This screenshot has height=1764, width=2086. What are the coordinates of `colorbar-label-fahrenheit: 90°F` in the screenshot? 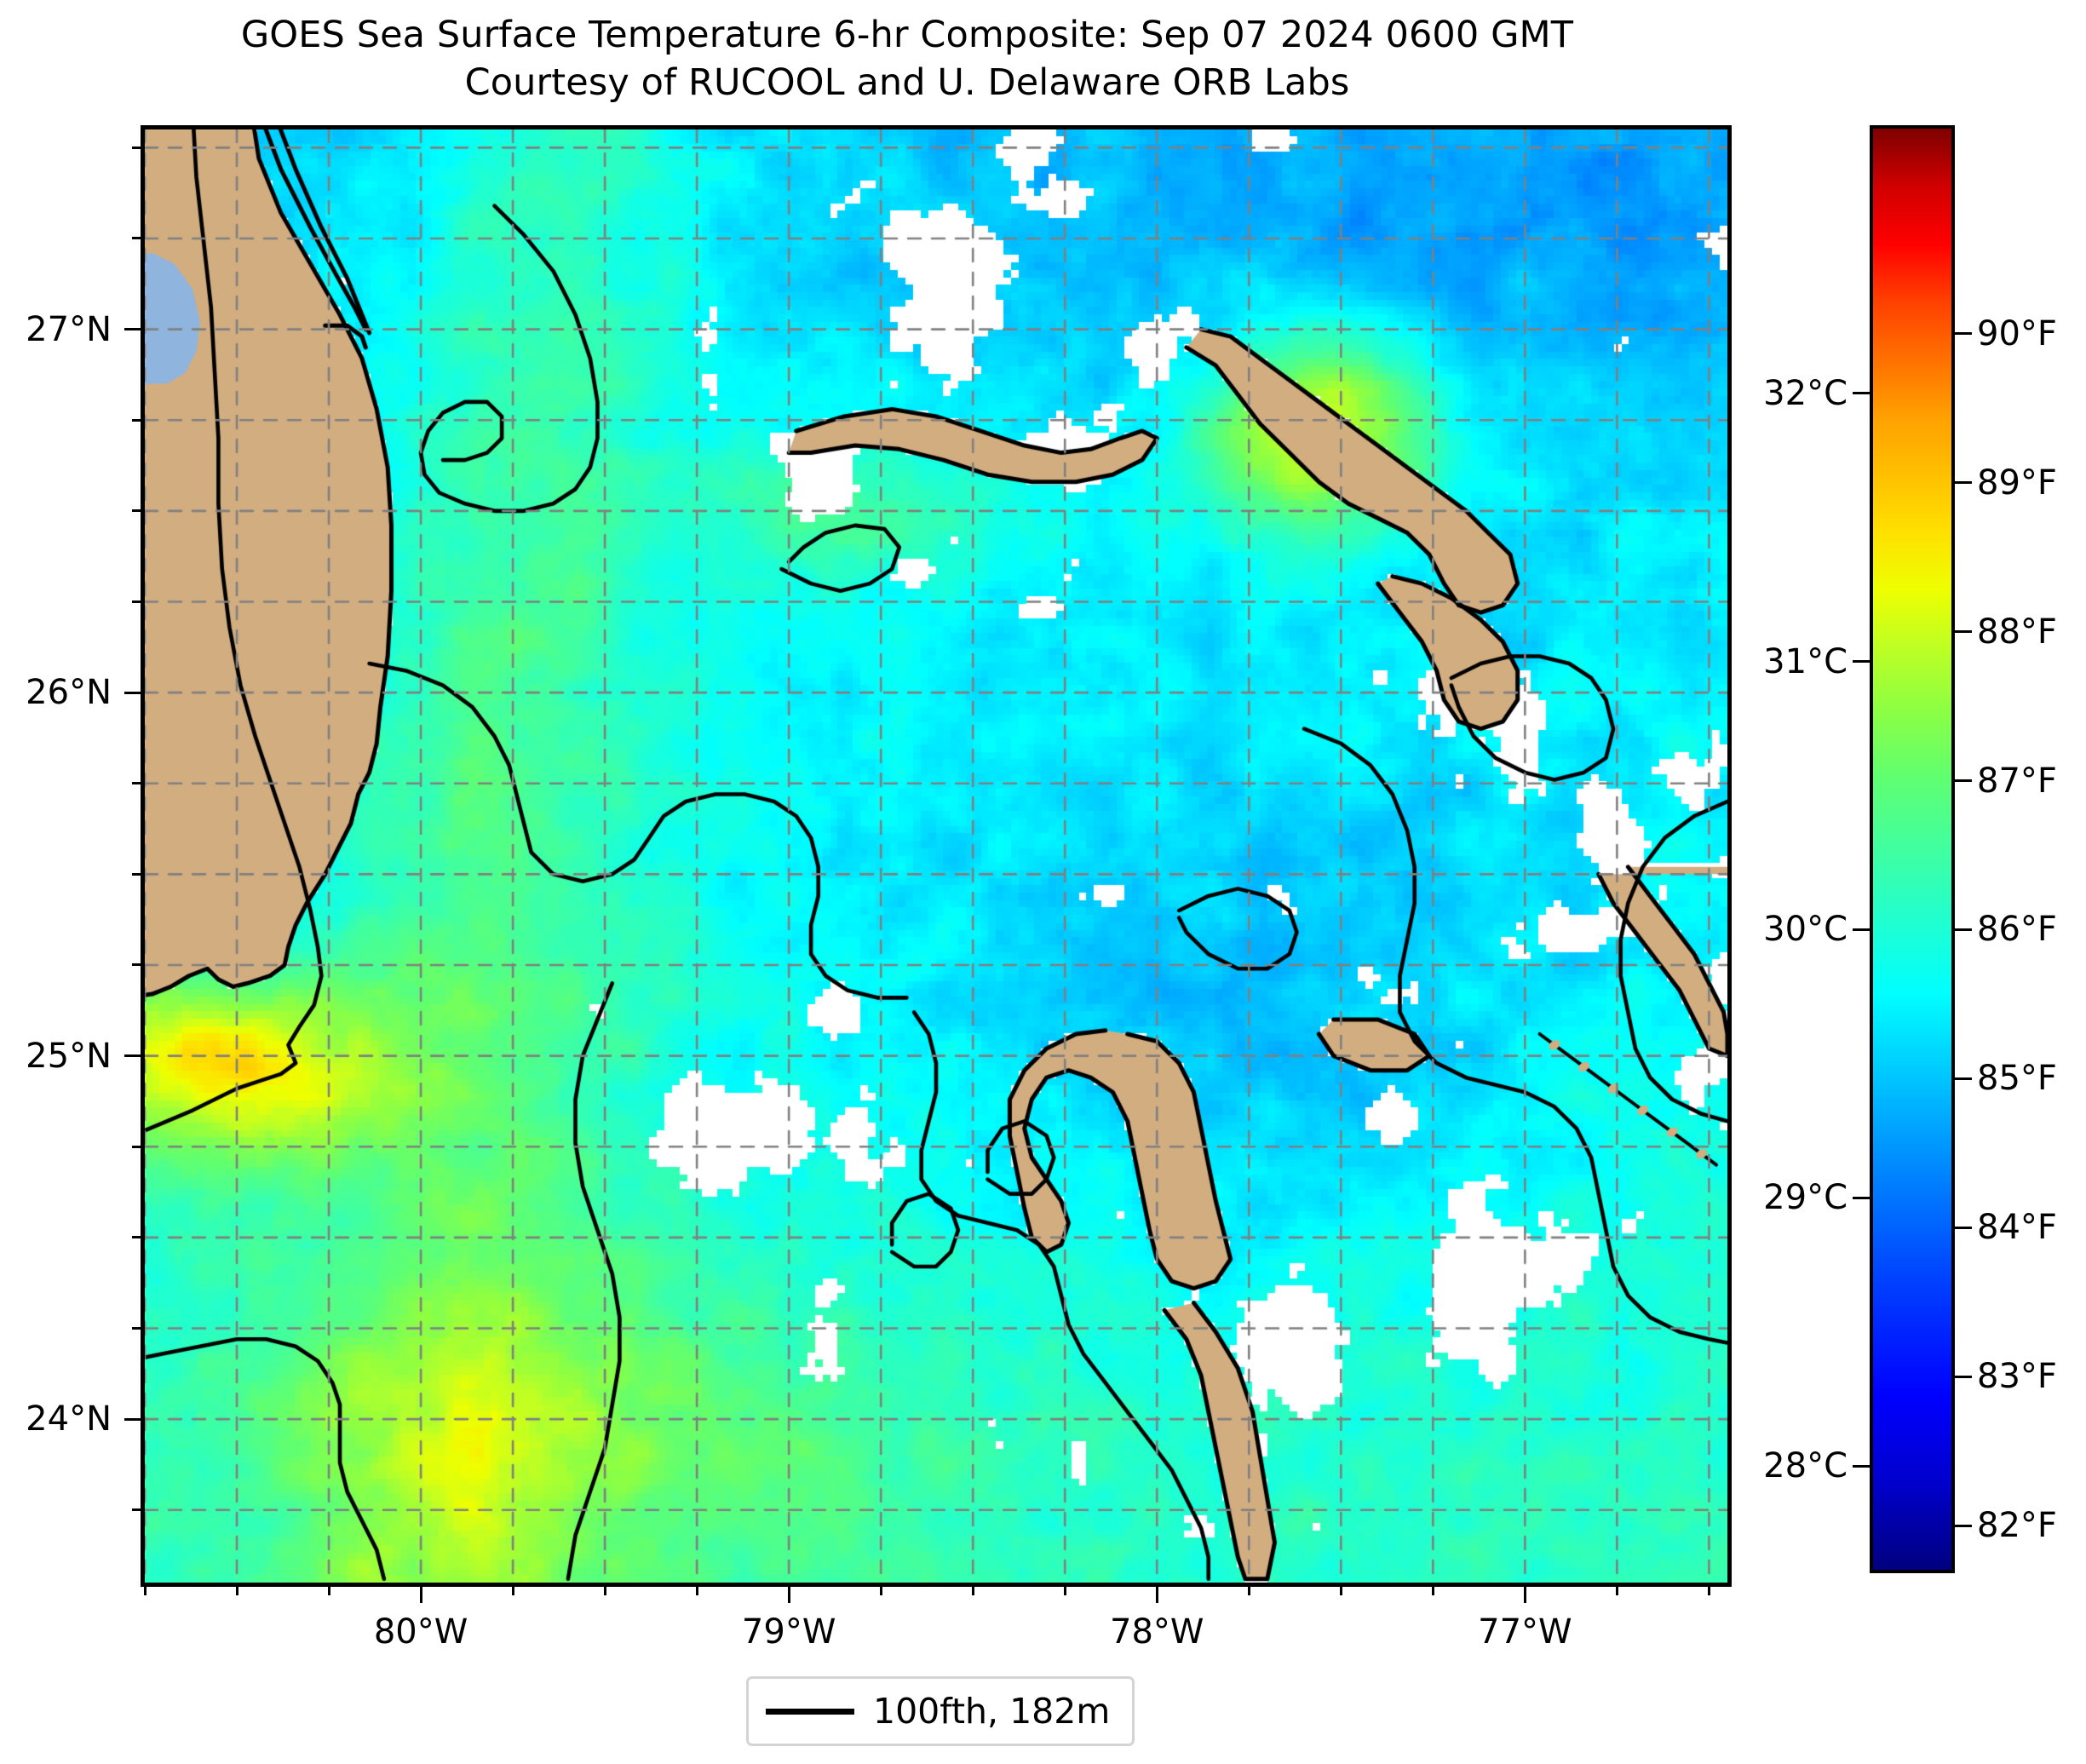 It's located at (2017, 333).